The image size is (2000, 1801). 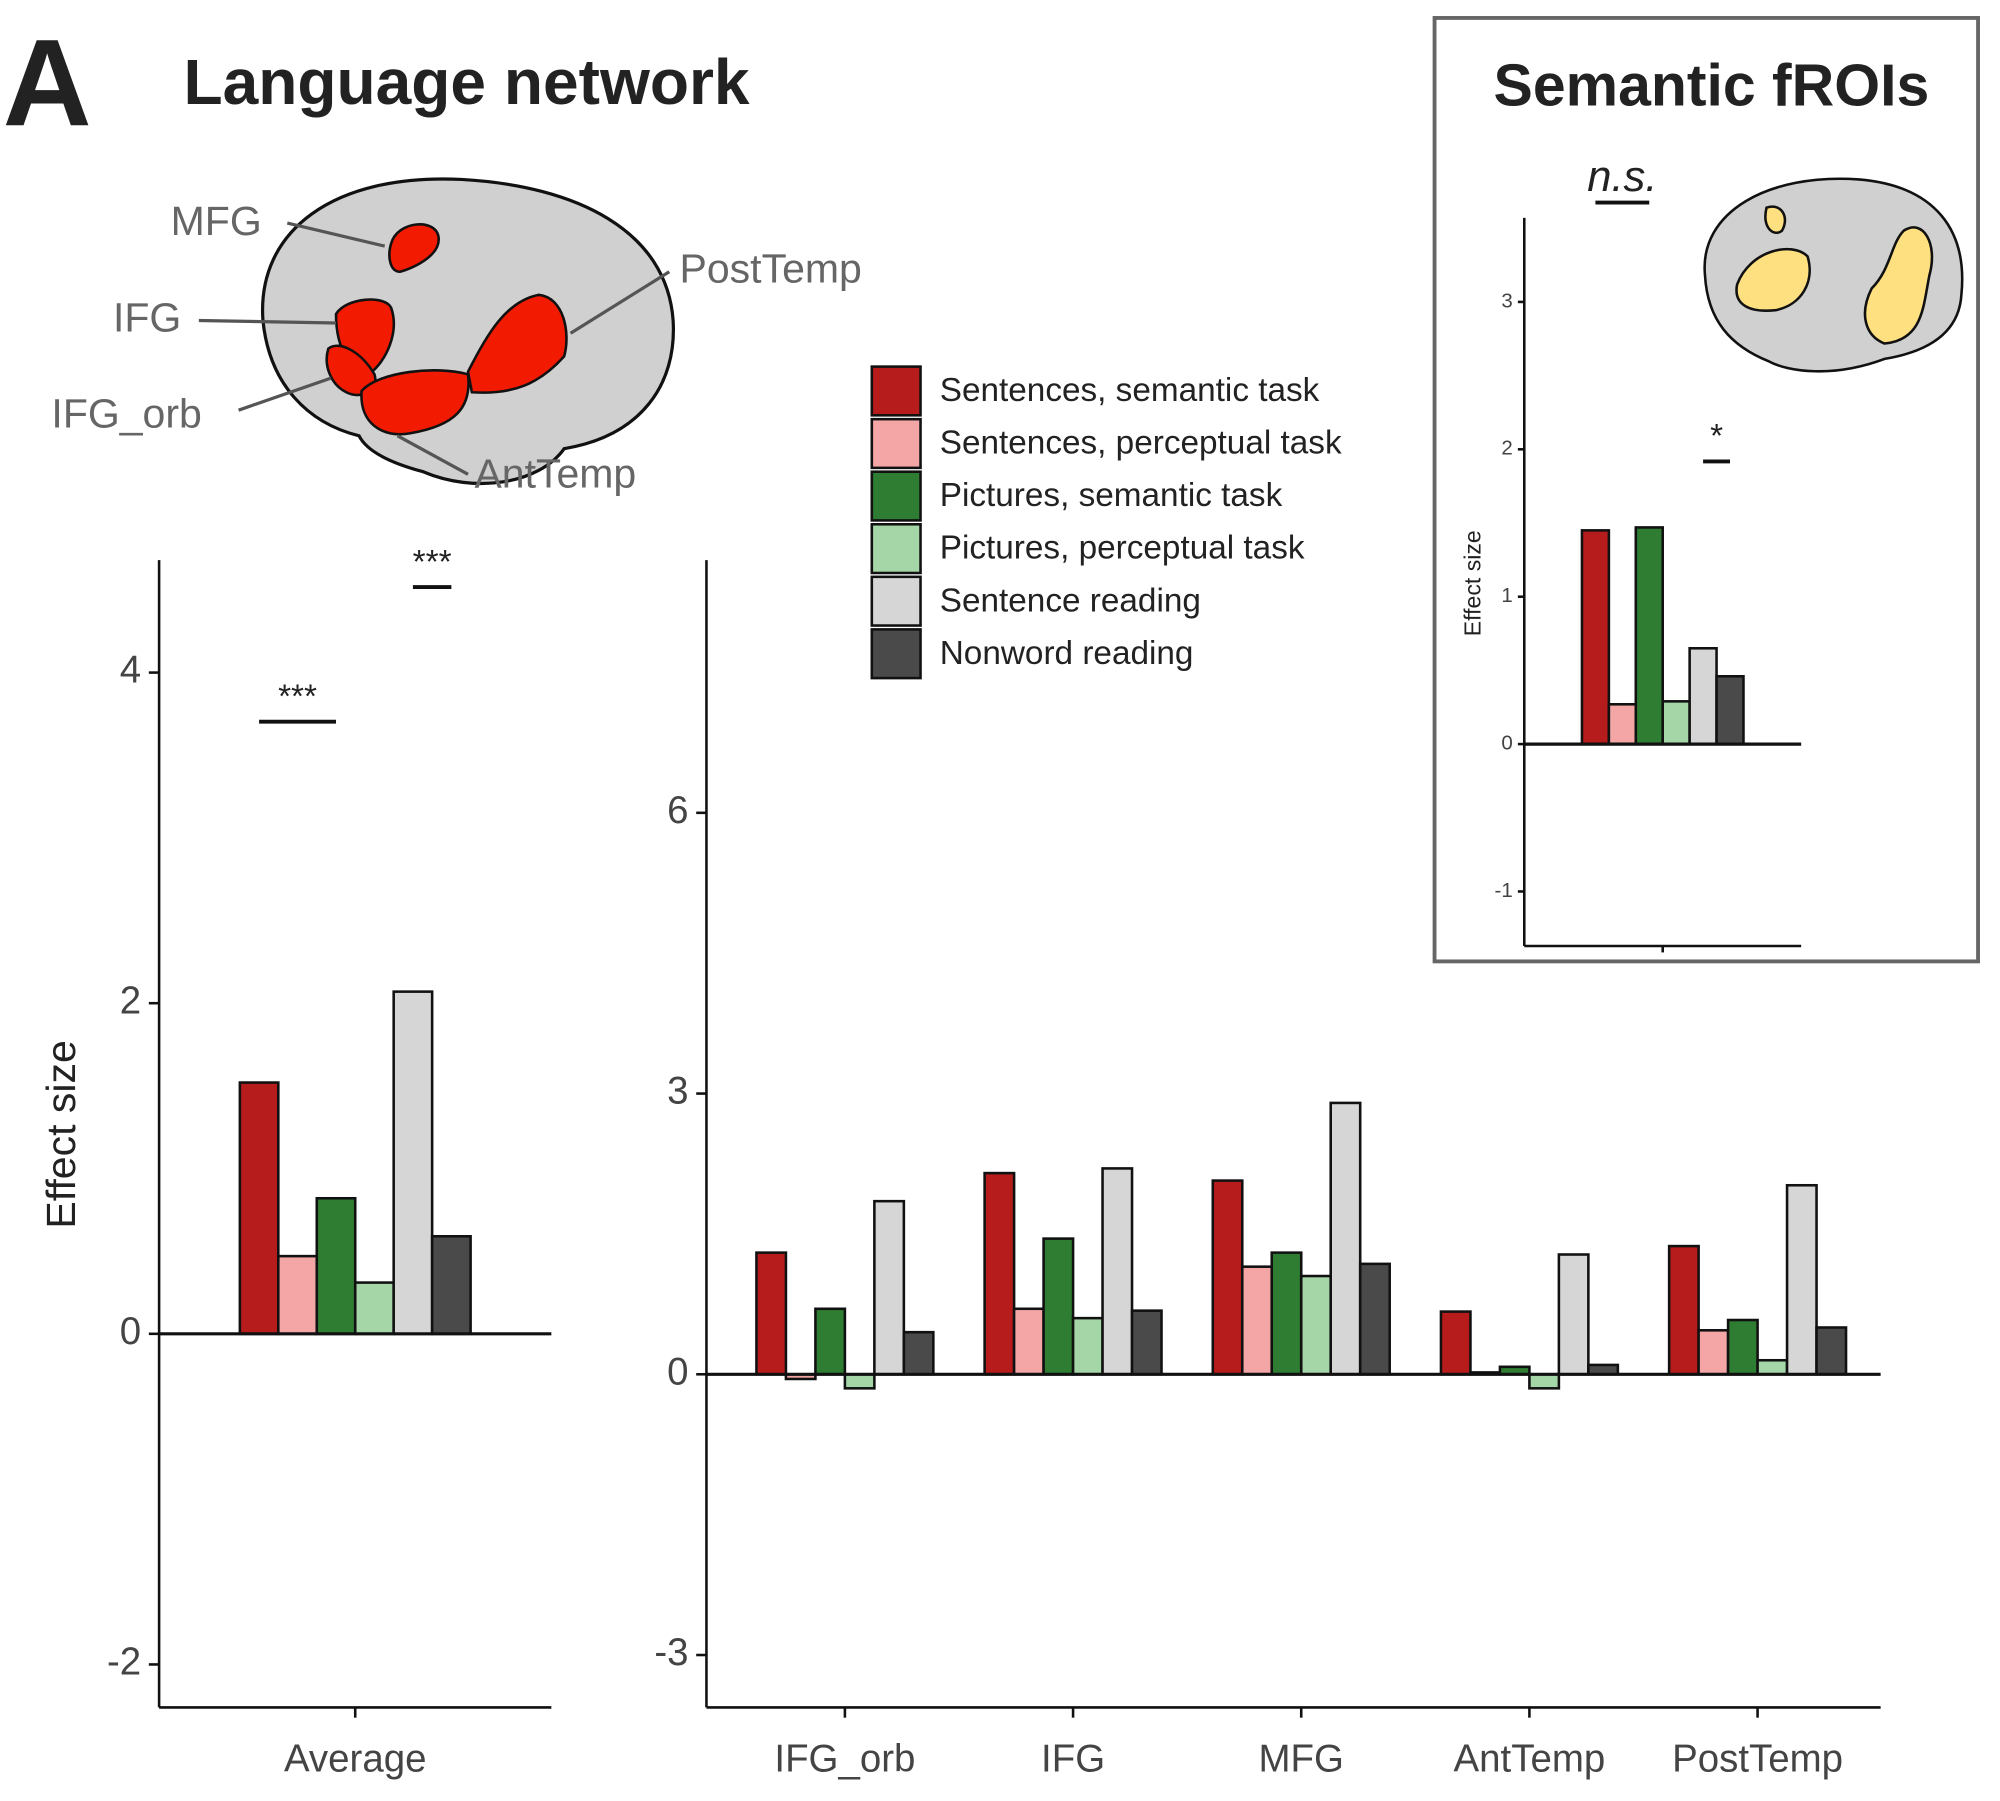 What do you see at coordinates (1111, 495) in the screenshot?
I see `legend-label: Pictures, semantic task` at bounding box center [1111, 495].